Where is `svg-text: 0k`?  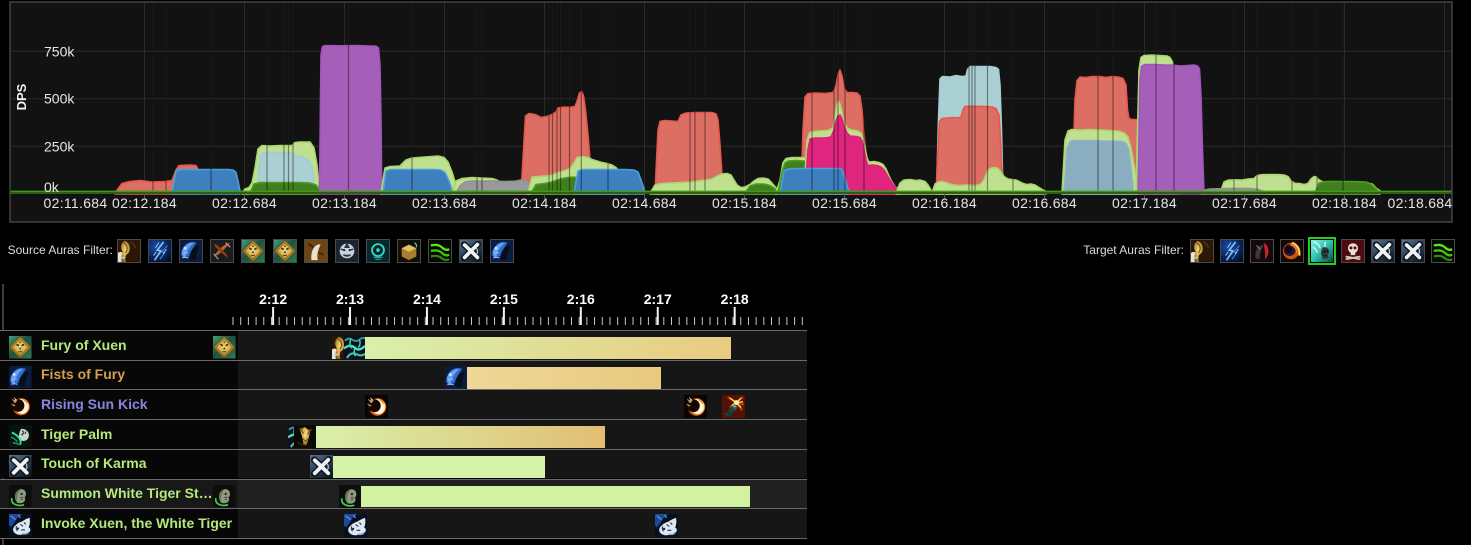 svg-text: 0k is located at coordinates (52, 187).